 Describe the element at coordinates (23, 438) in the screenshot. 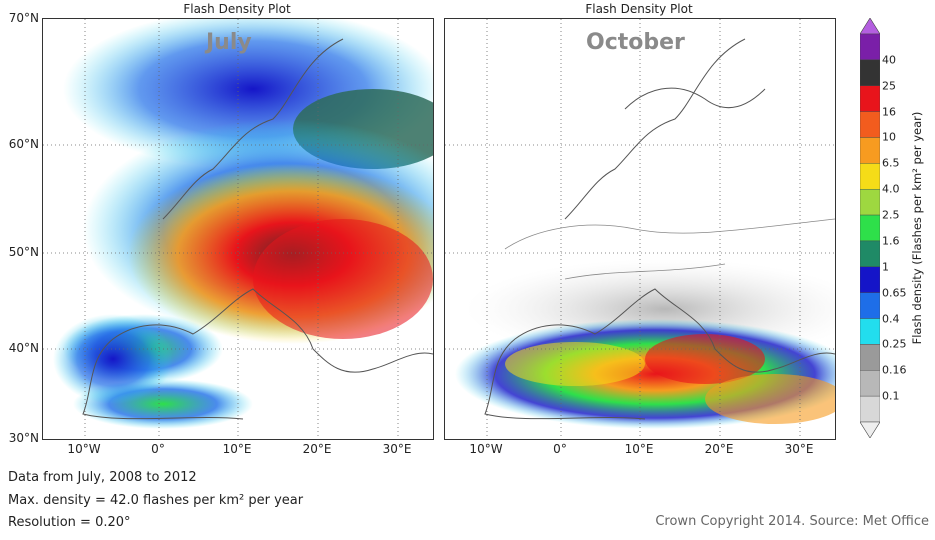

I see `lat-tick-30n: 30°N` at that location.